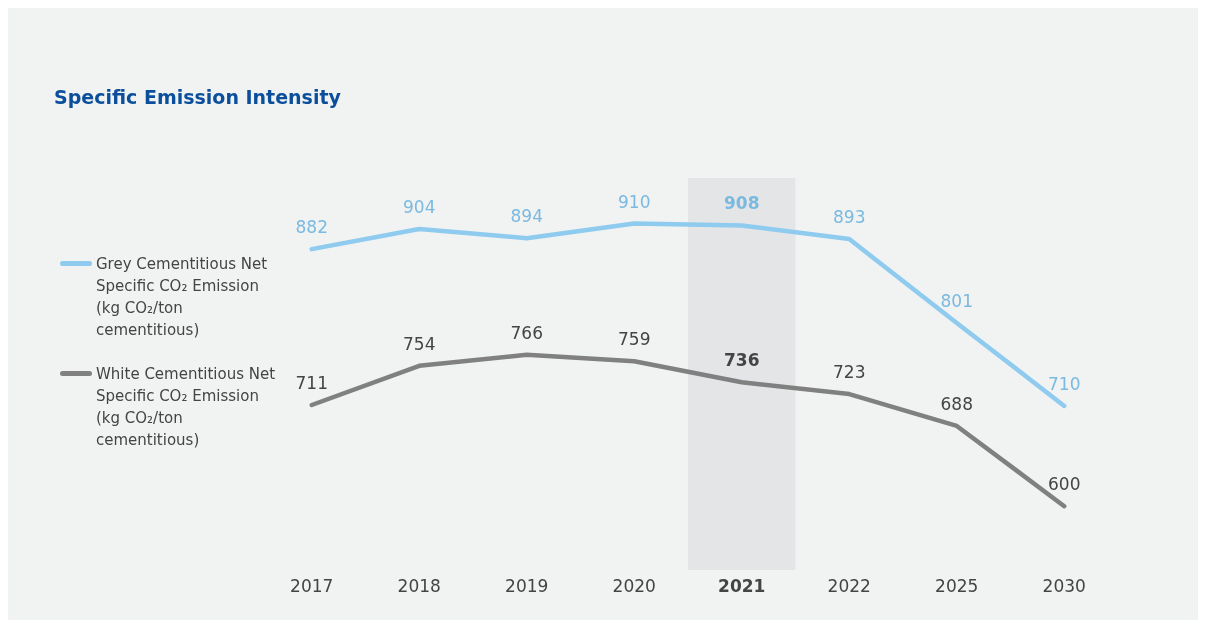 The image size is (1207, 629). Describe the element at coordinates (312, 586) in the screenshot. I see `x-tick-label: 2017` at that location.